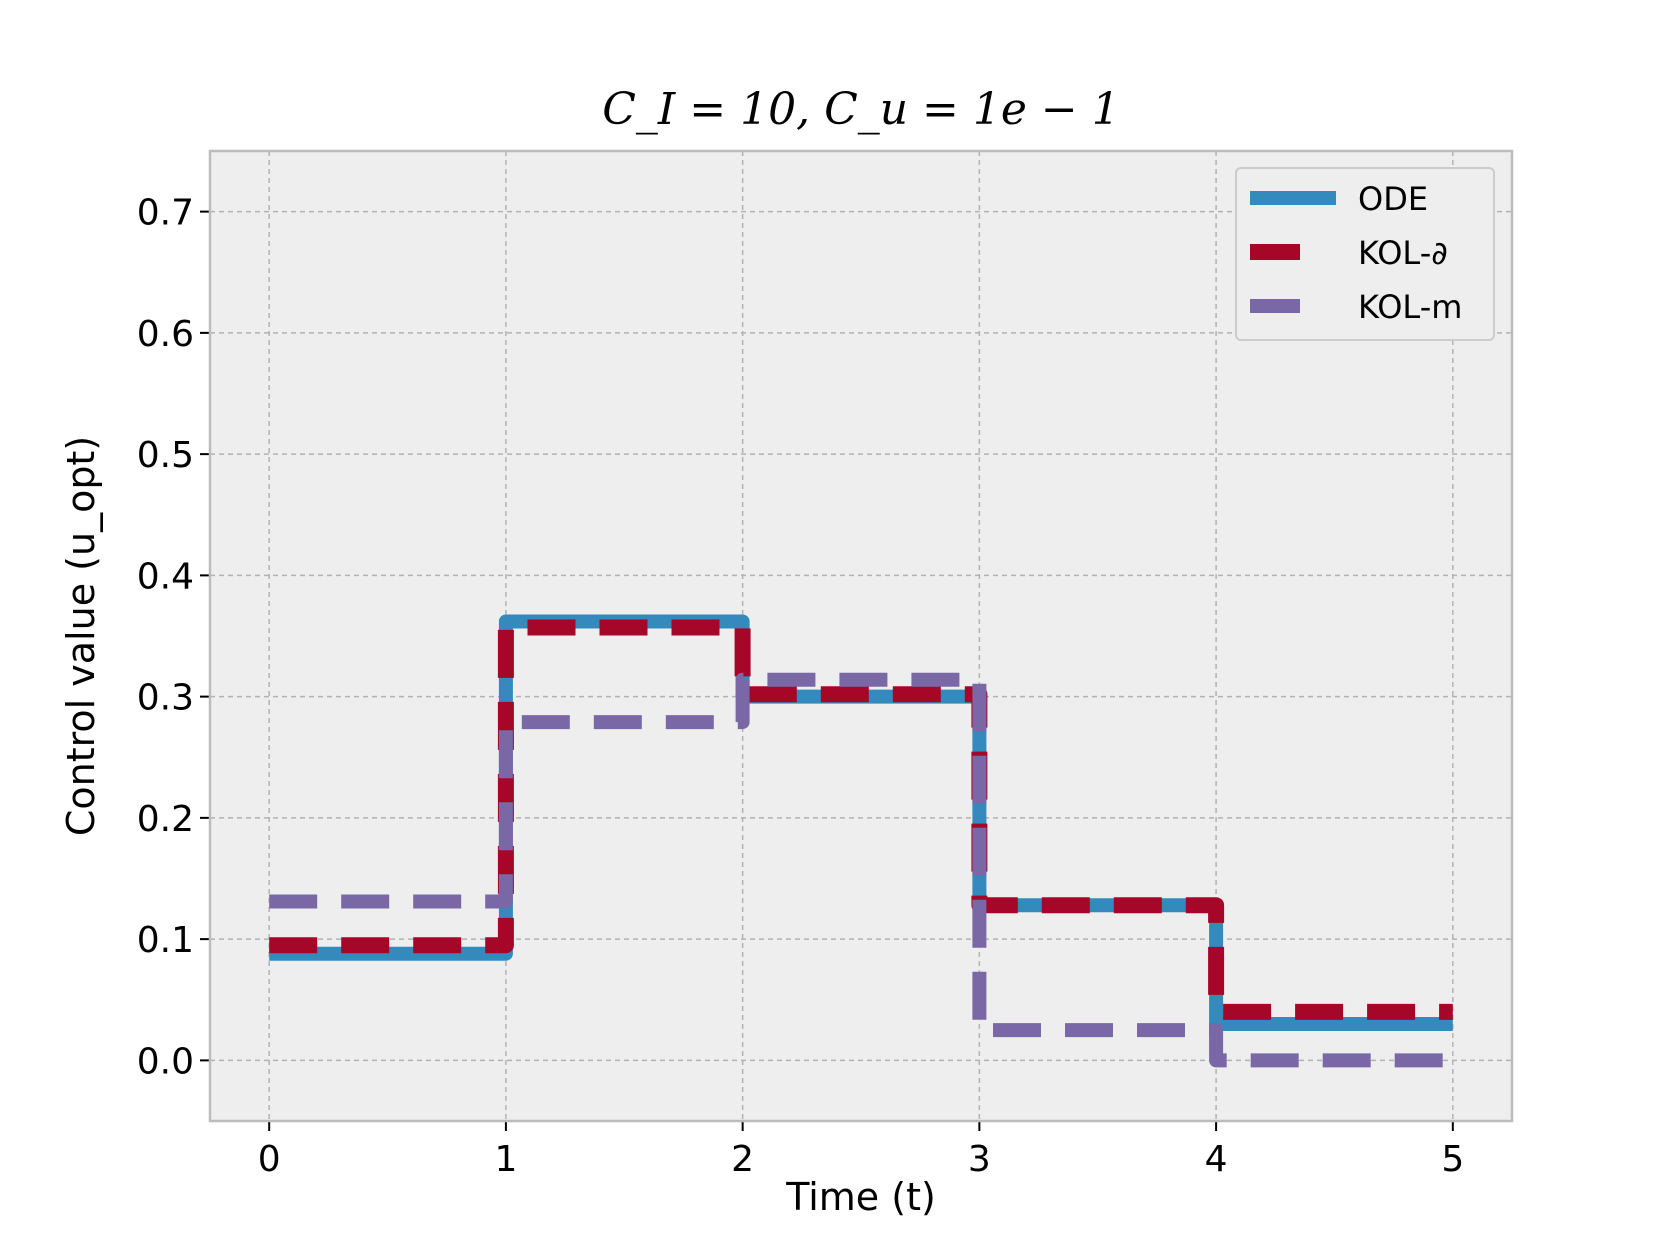  What do you see at coordinates (165, 213) in the screenshot?
I see `y-tick-label-7: 0.7` at bounding box center [165, 213].